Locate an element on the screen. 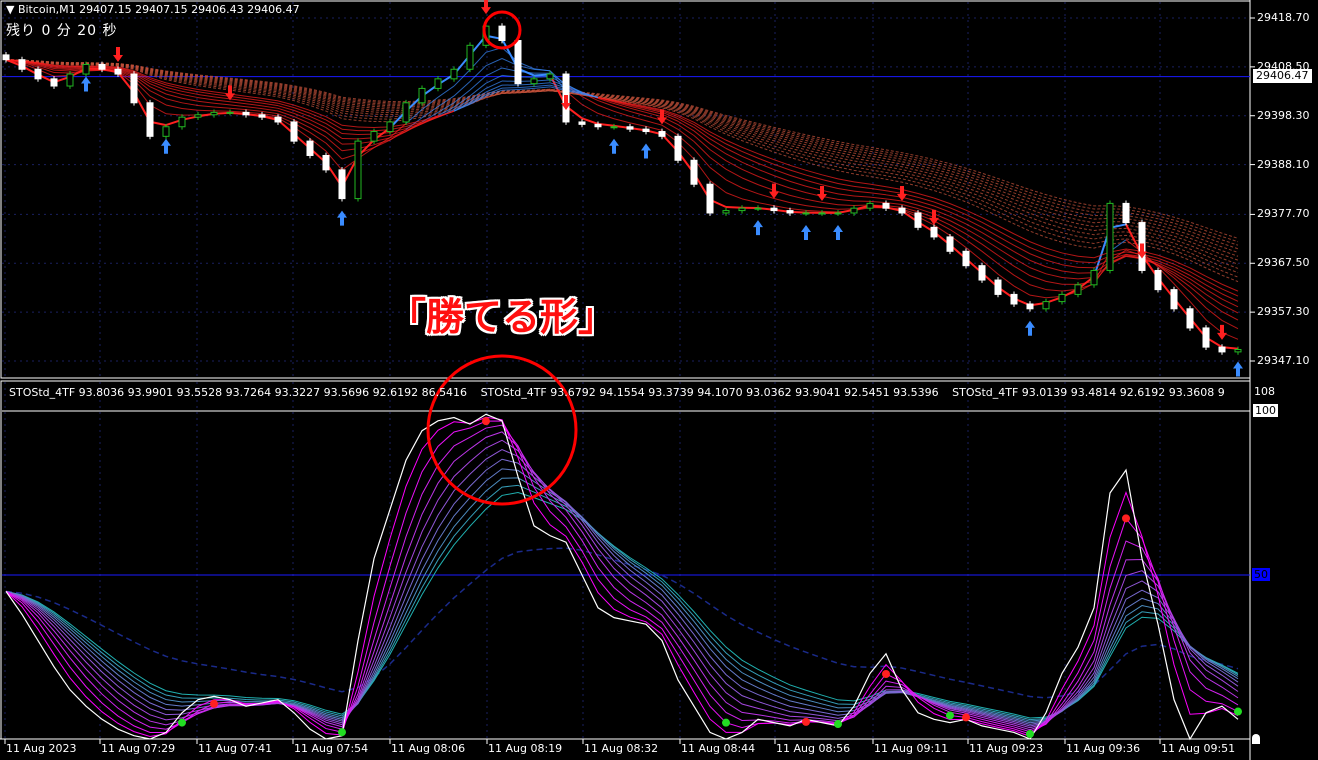 The image size is (1318, 760). indicator-level-100: 100 is located at coordinates (1265, 410).